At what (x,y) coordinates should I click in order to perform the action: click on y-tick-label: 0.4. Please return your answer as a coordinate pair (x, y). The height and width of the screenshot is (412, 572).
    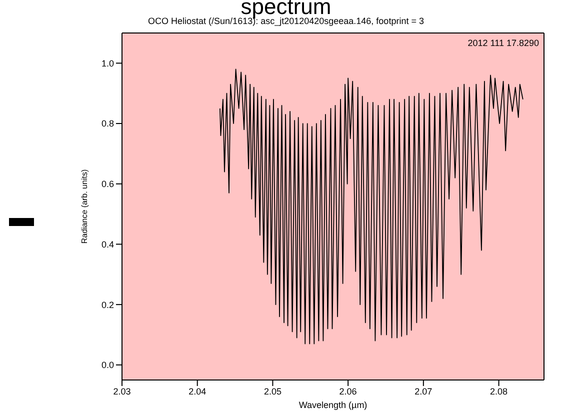
    Looking at the image, I should click on (107, 244).